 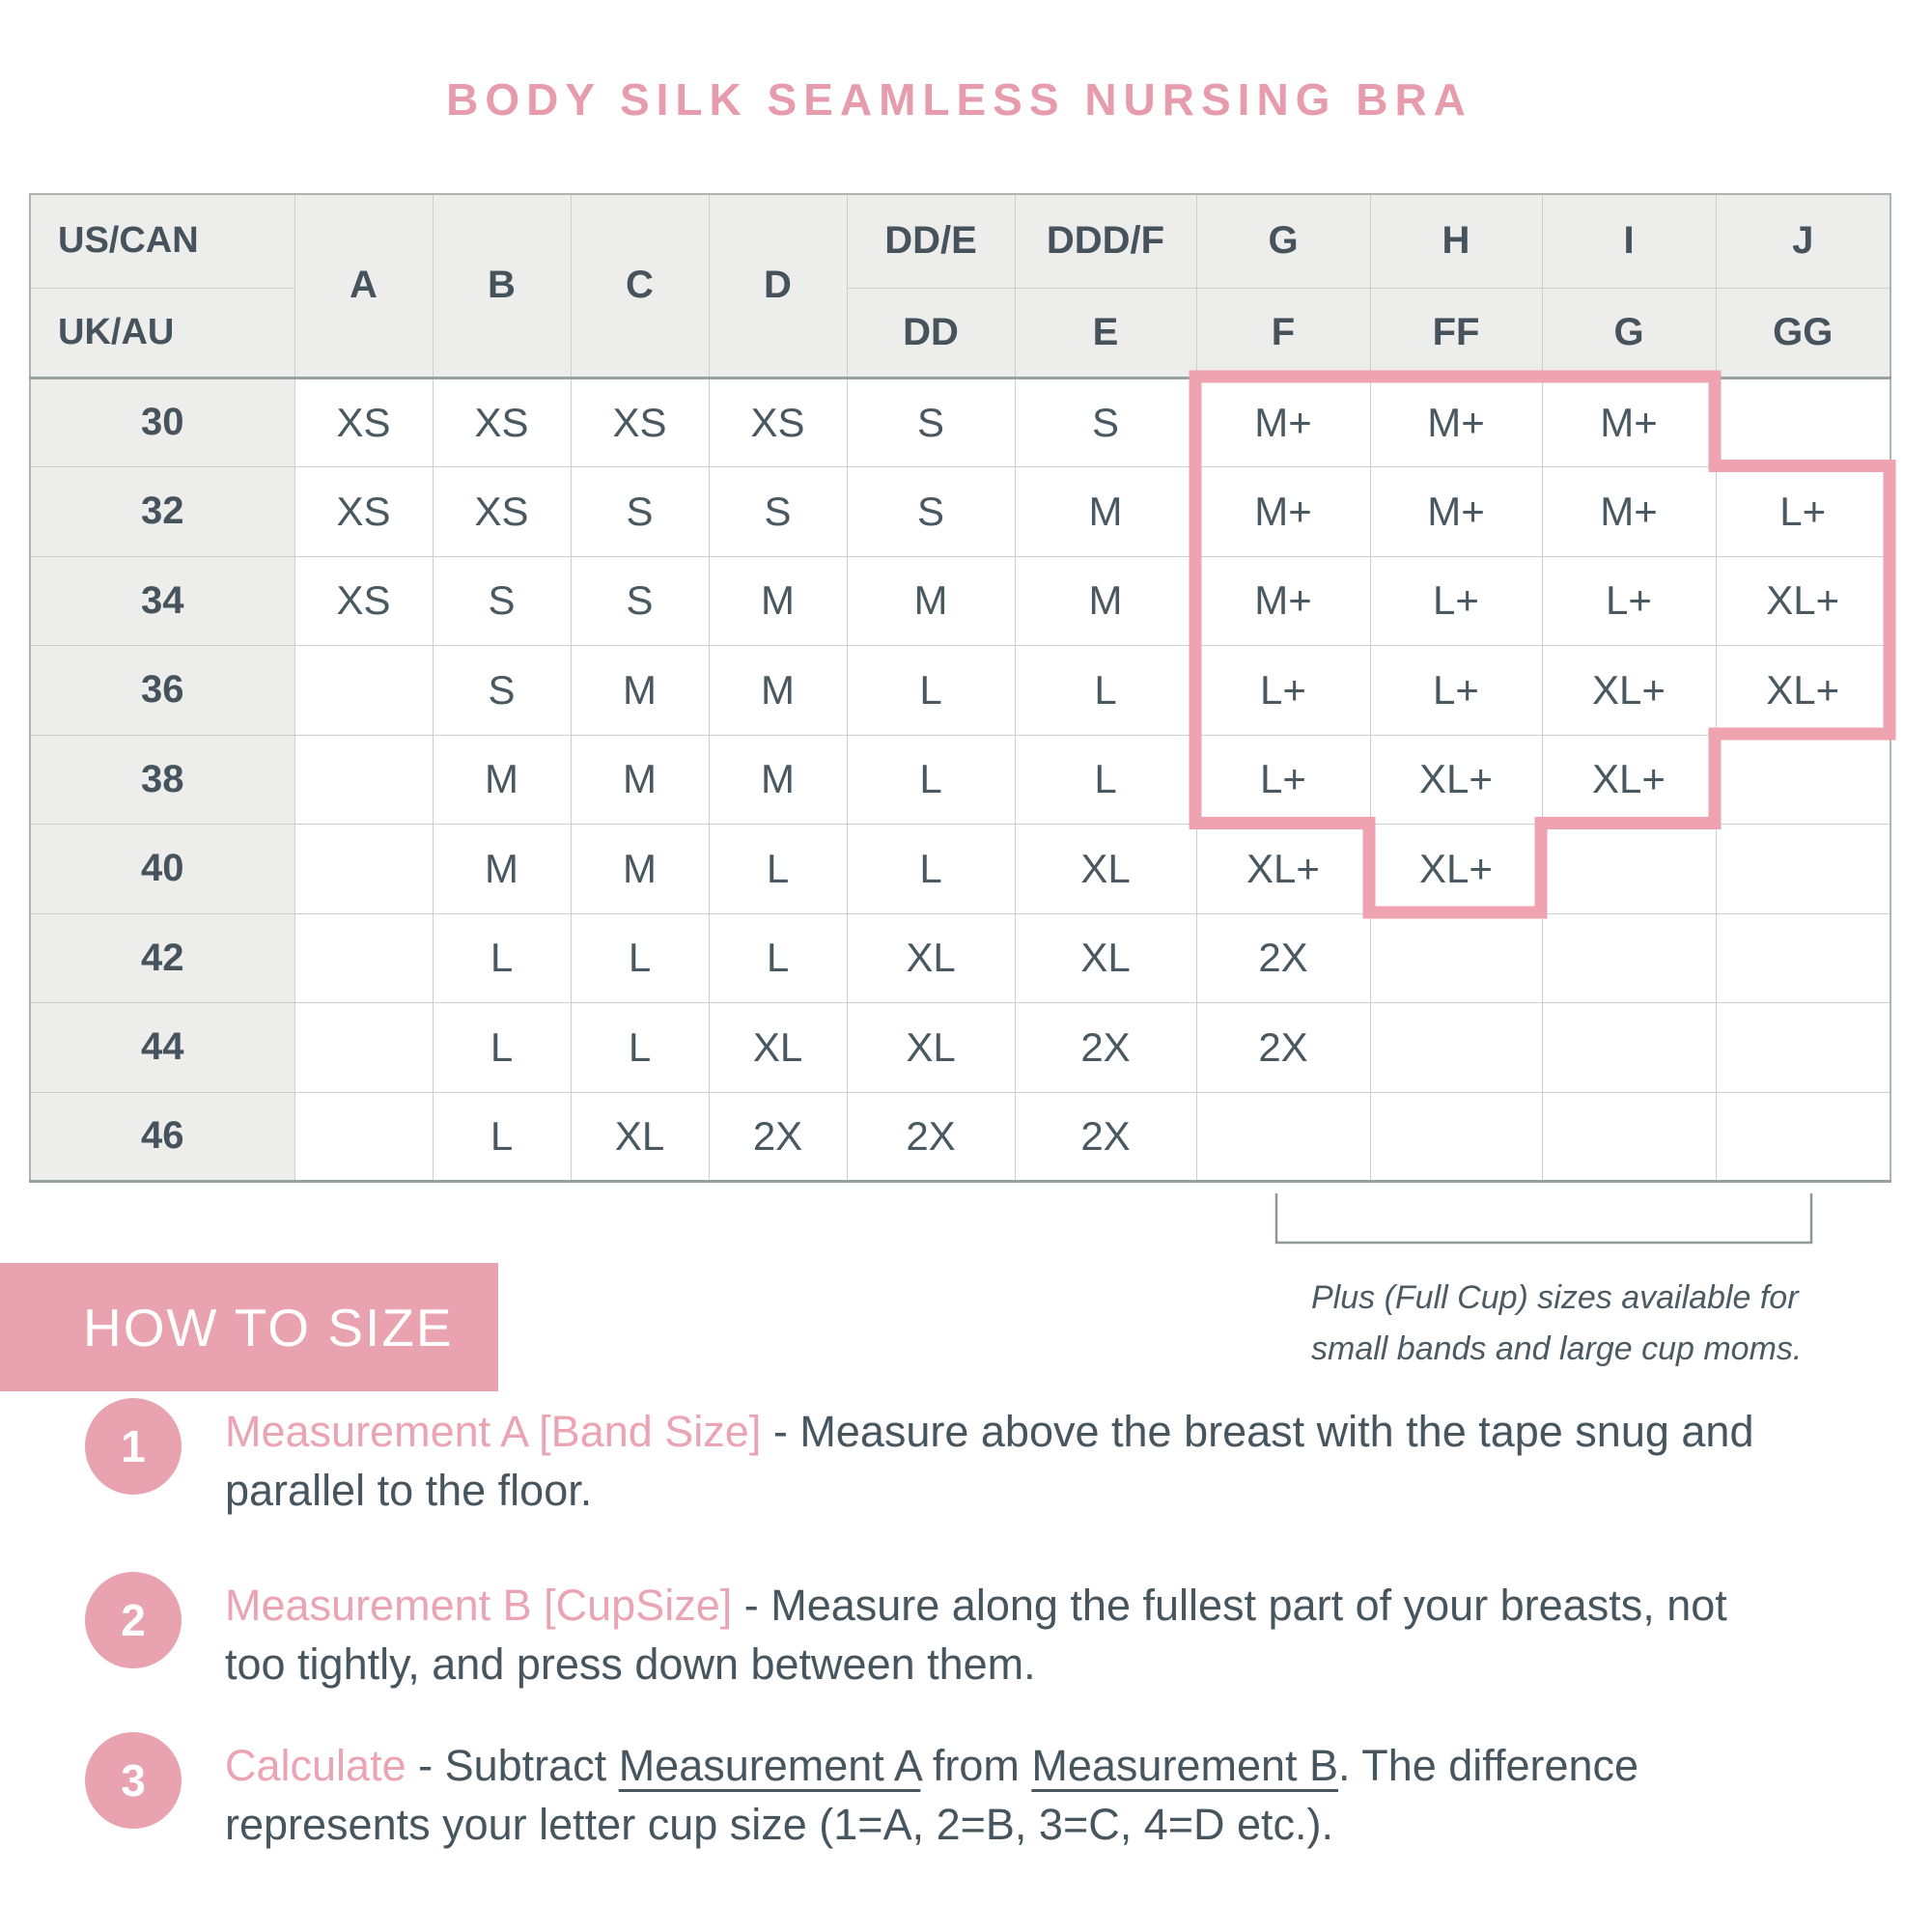 What do you see at coordinates (1629, 241) in the screenshot?
I see `cup-header-i: I` at bounding box center [1629, 241].